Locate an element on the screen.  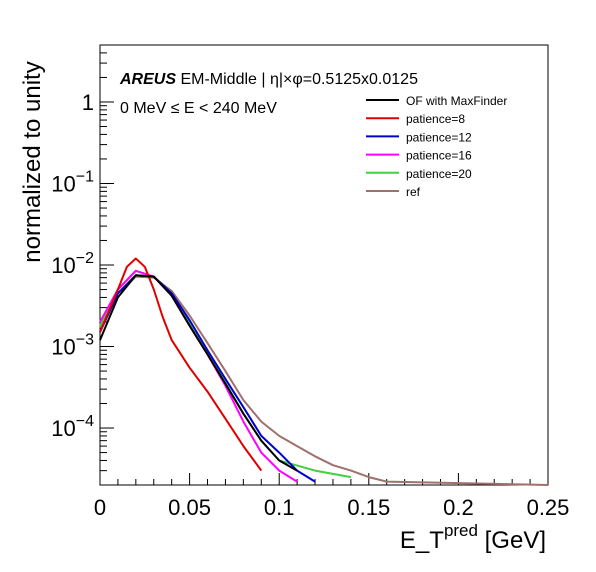
legend-label: OF with MaxFinder is located at coordinates (456, 101).